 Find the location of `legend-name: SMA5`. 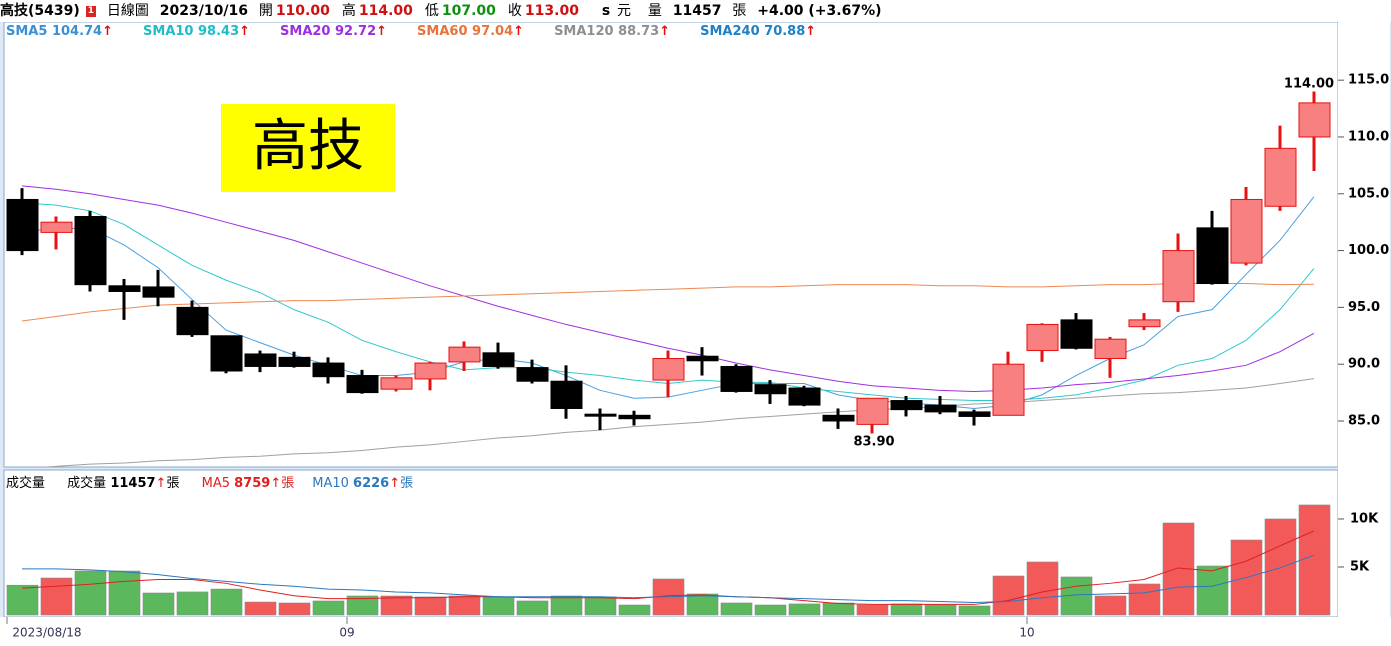

legend-name: SMA5 is located at coordinates (27, 31).